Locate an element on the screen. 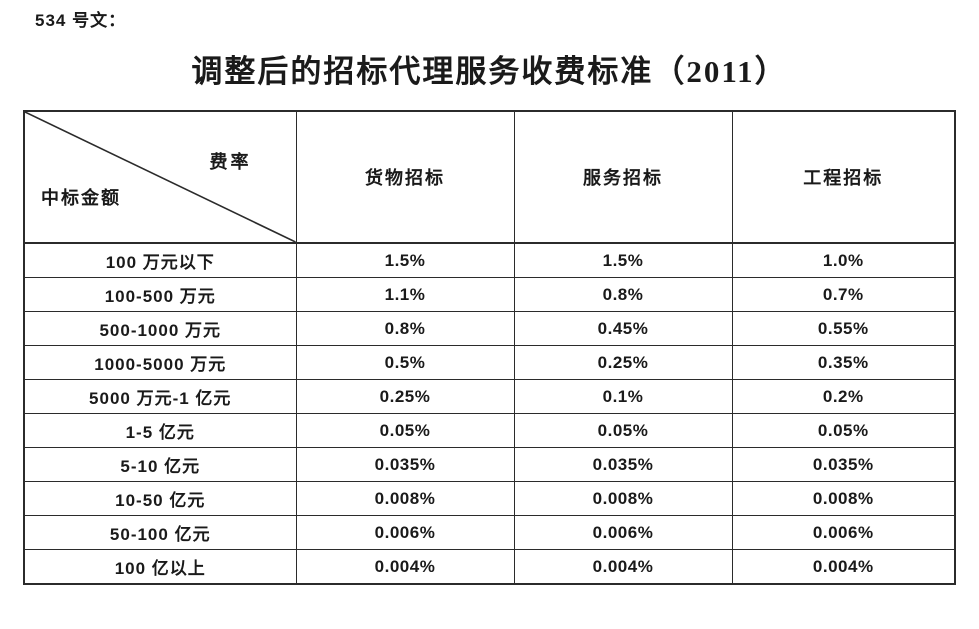 This screenshot has width=979, height=629. row-label-amount-range: 500-1000 万元 is located at coordinates (160, 328).